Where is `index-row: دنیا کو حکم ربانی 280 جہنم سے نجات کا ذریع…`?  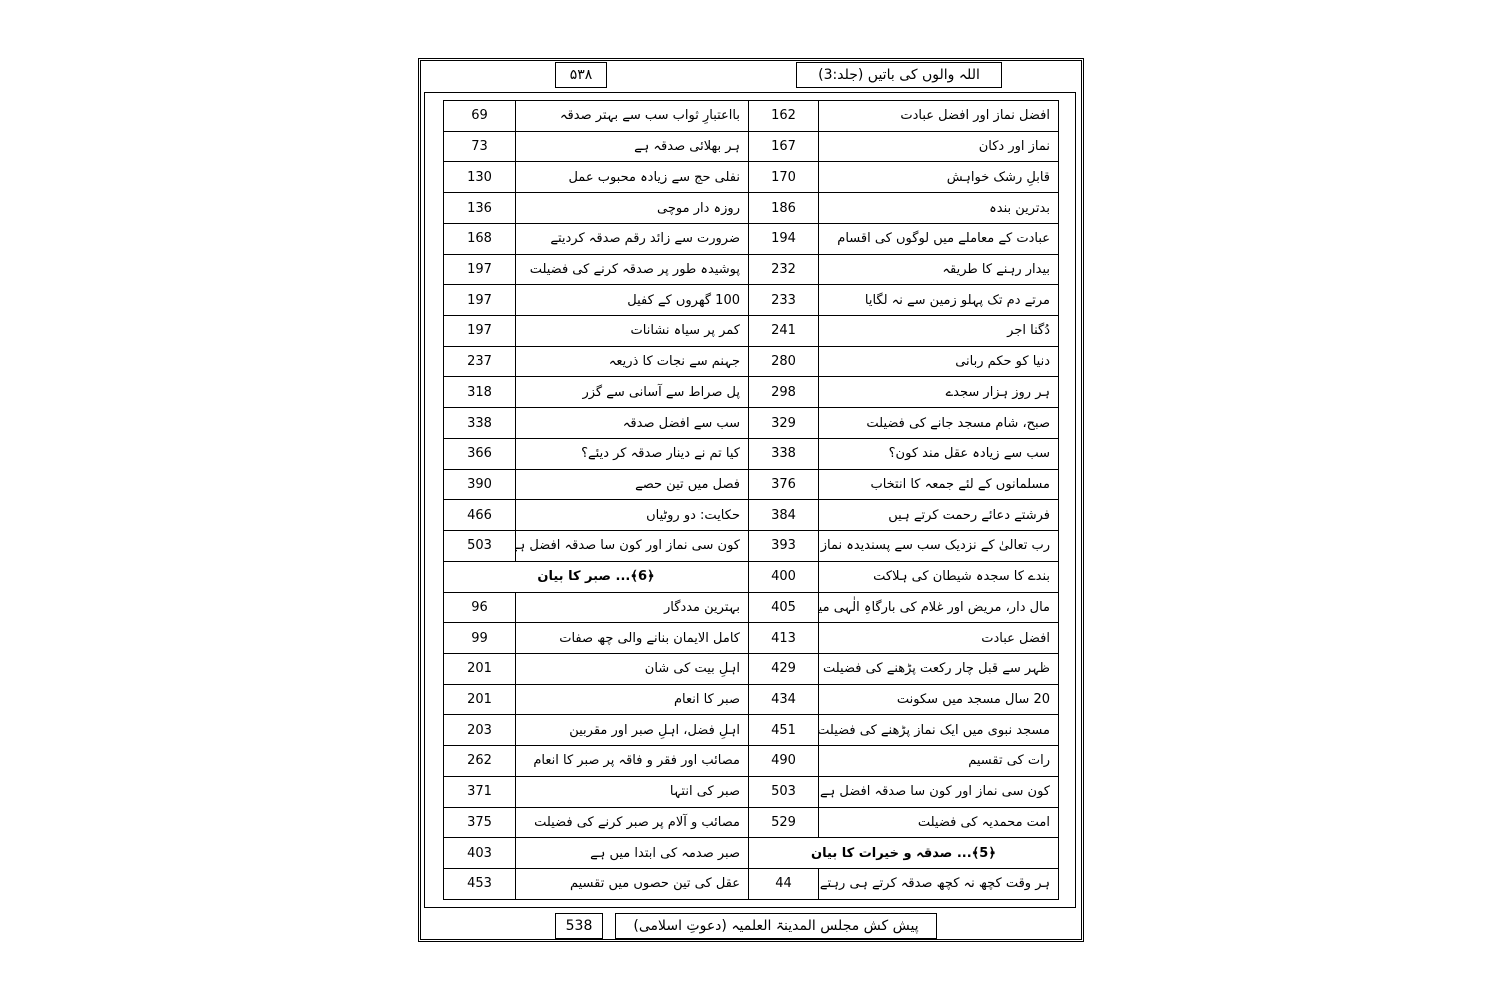
index-row: دنیا کو حکم ربانی 280 جہنم سے نجات کا ذریع… is located at coordinates (751, 361).